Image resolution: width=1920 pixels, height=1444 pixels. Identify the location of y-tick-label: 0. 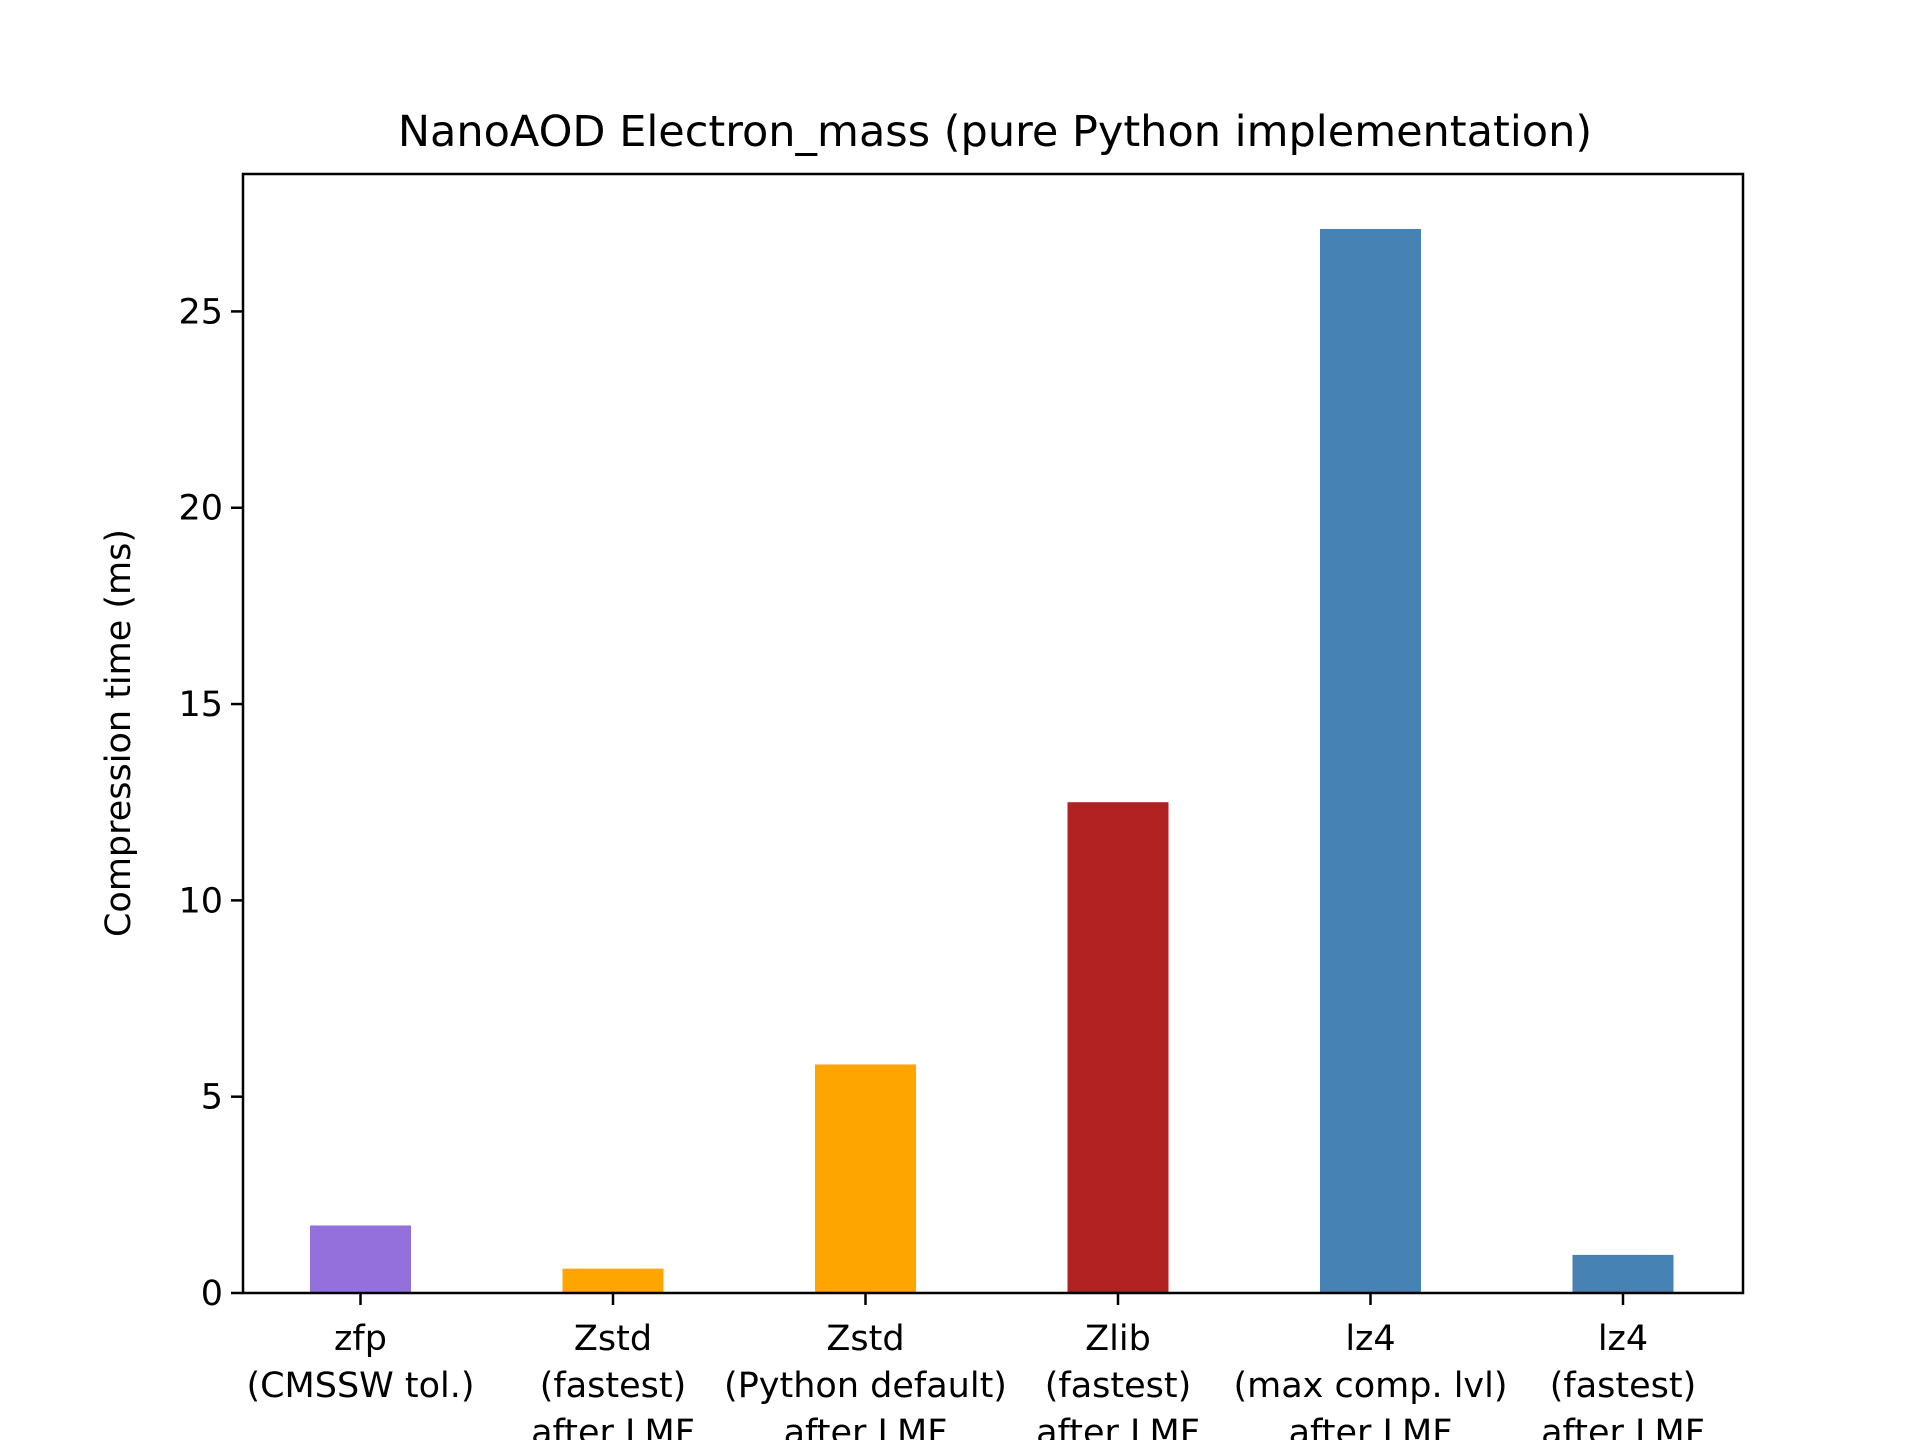
(212, 1294).